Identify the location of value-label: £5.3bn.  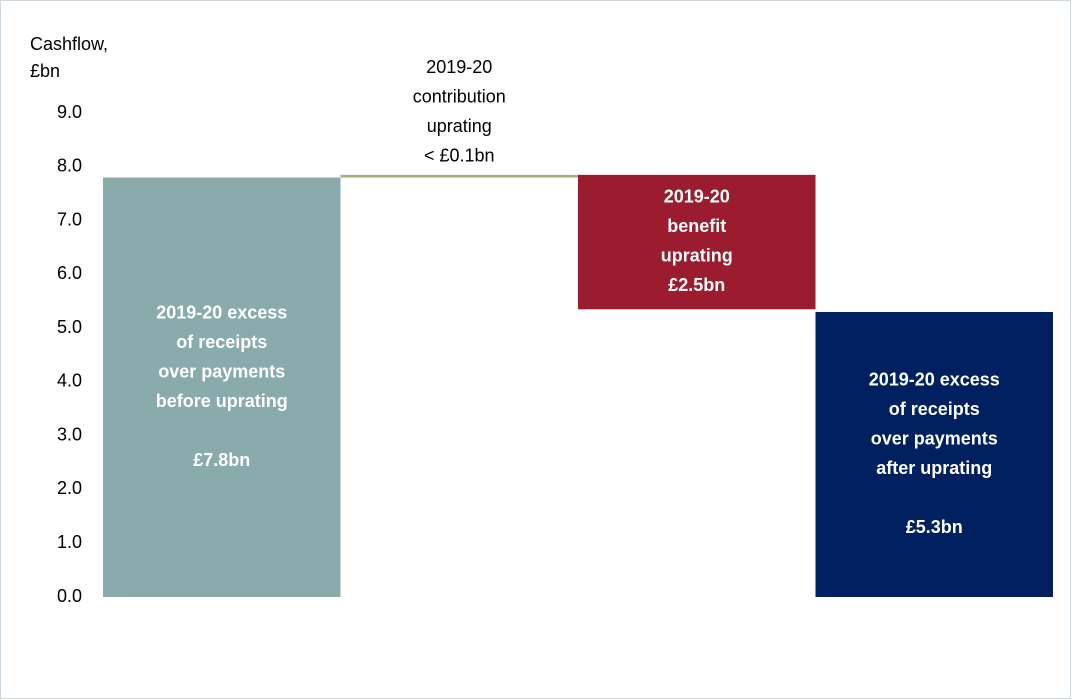
(934, 527).